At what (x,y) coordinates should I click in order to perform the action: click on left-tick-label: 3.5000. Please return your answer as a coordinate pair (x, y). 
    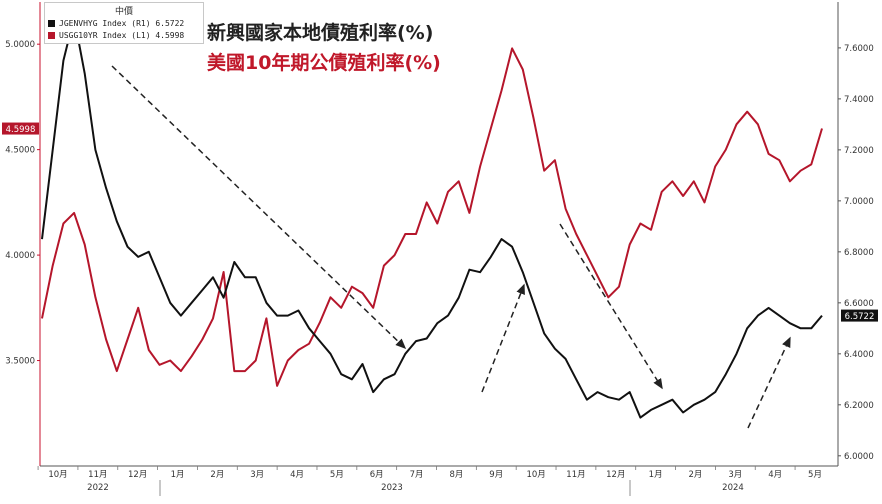
    Looking at the image, I should click on (20, 362).